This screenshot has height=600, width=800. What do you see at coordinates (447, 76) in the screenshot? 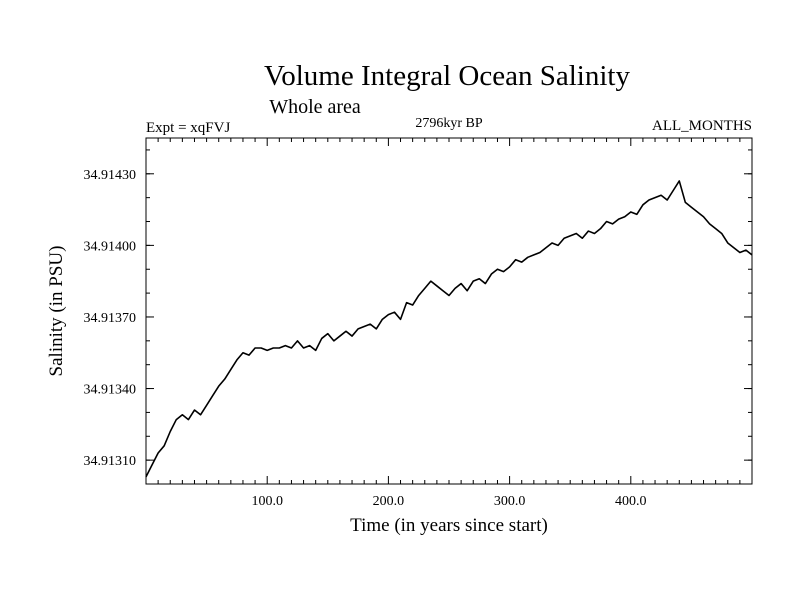
I see `chart-title: Volume Integral Ocean Salinity` at bounding box center [447, 76].